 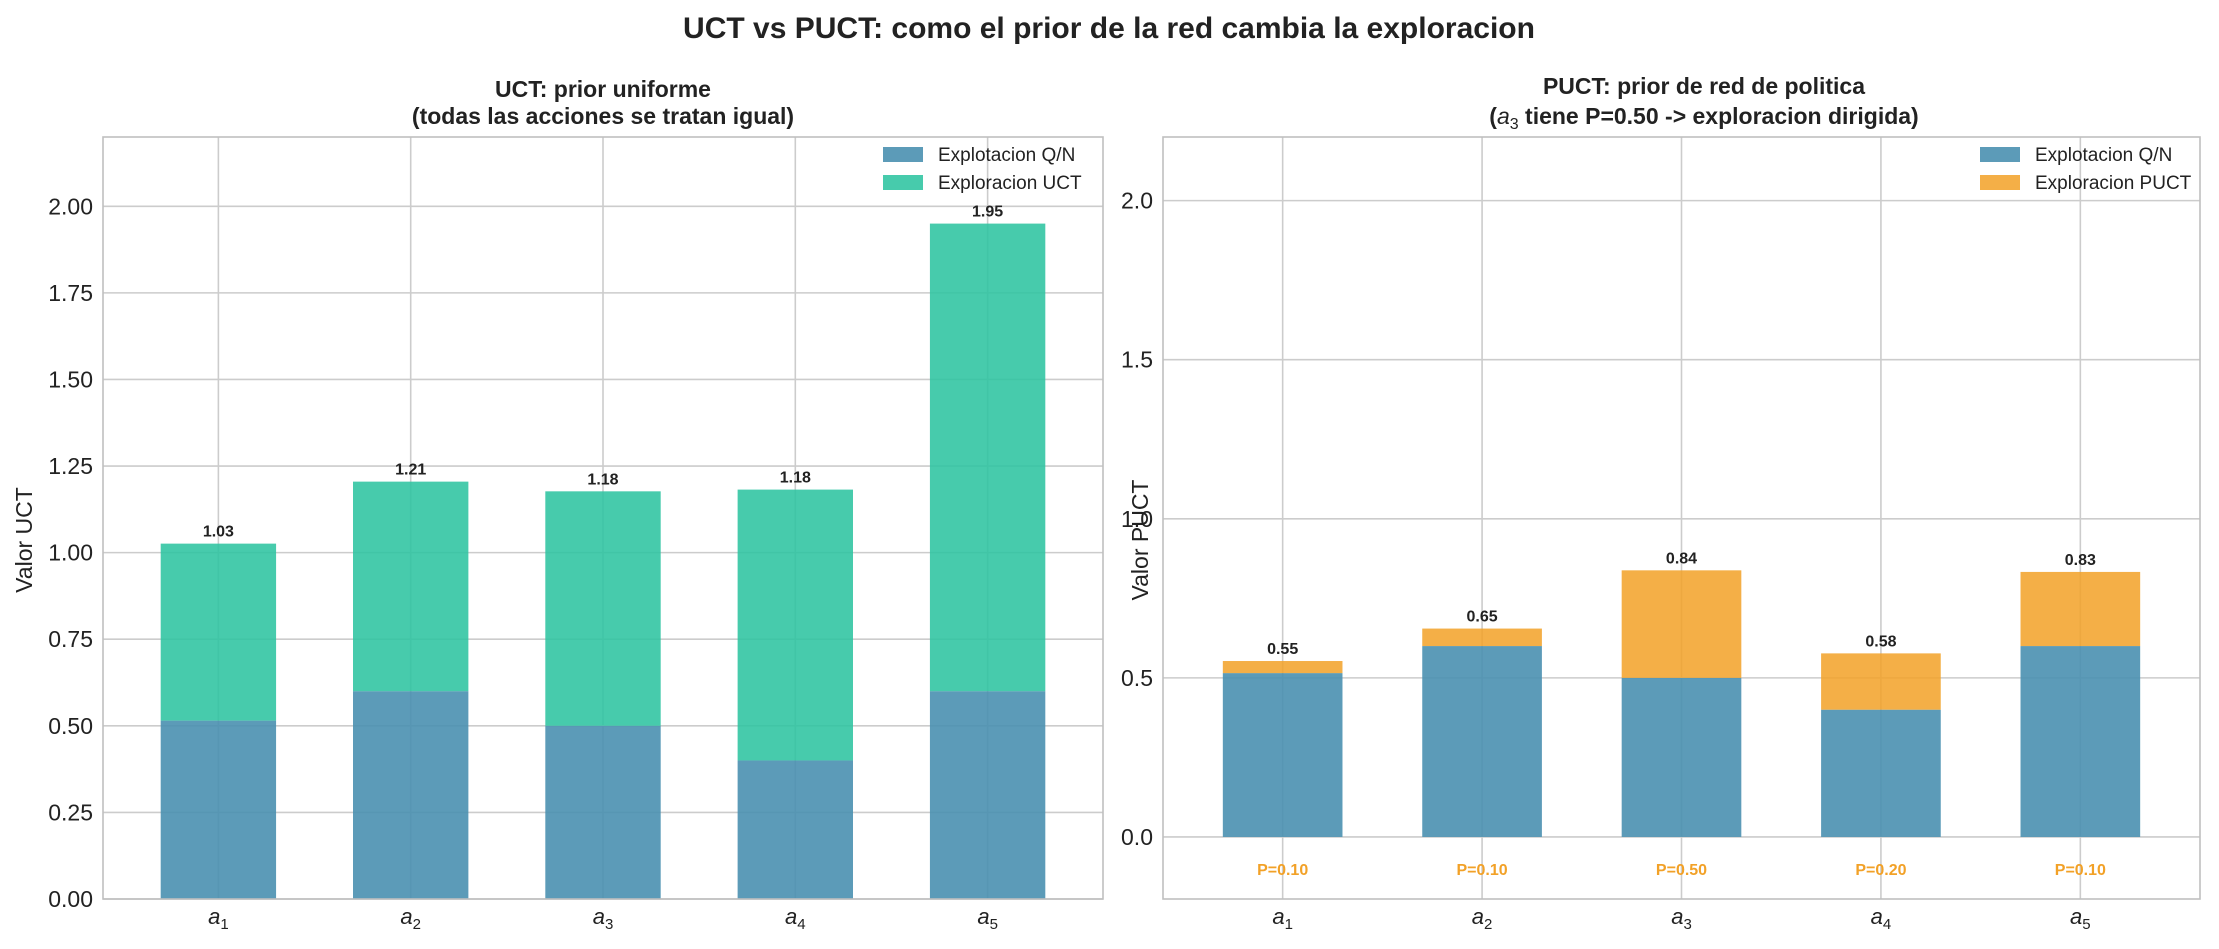 I want to click on puct-title-rest: tiene P=0.50 -> exploracion dirigida), so click(x=1719, y=116).